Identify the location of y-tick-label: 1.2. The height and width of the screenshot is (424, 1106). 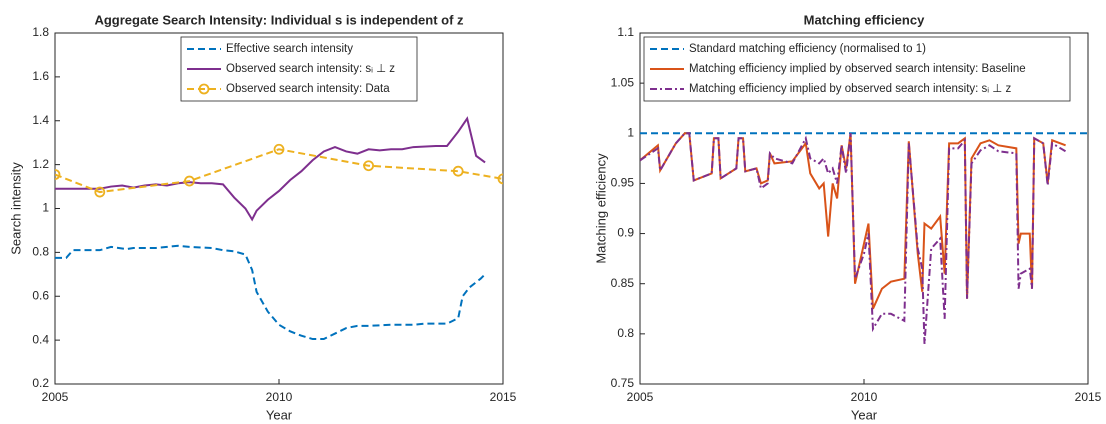
(40, 164).